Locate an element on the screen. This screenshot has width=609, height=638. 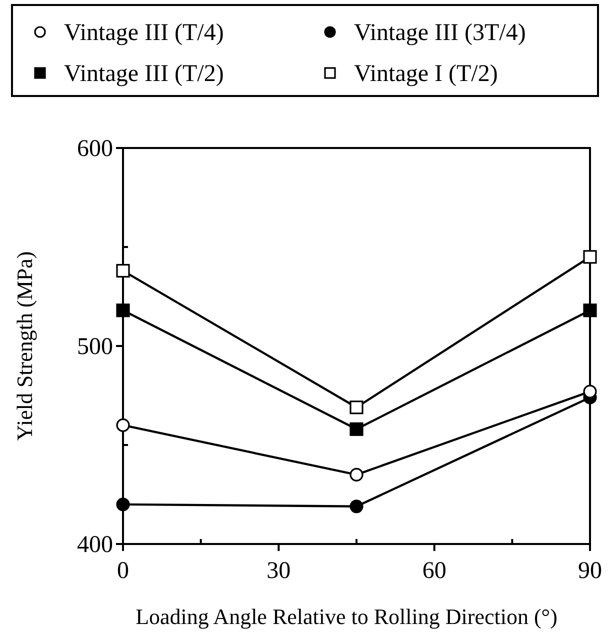
y-tick-label: 500 is located at coordinates (95, 347).